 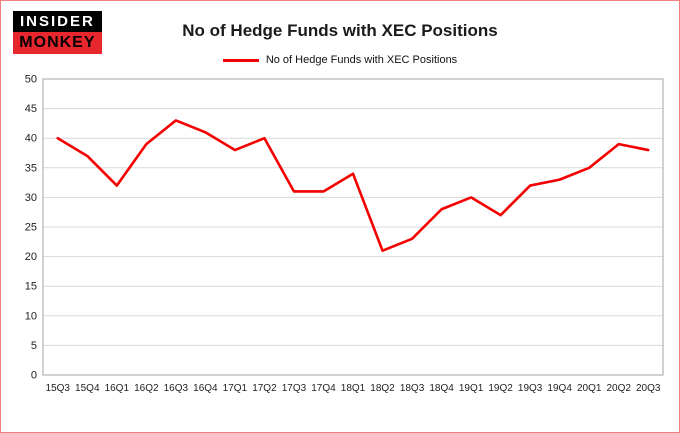 I want to click on legend: No of Hedge Funds with XEC Positions, so click(x=340, y=60).